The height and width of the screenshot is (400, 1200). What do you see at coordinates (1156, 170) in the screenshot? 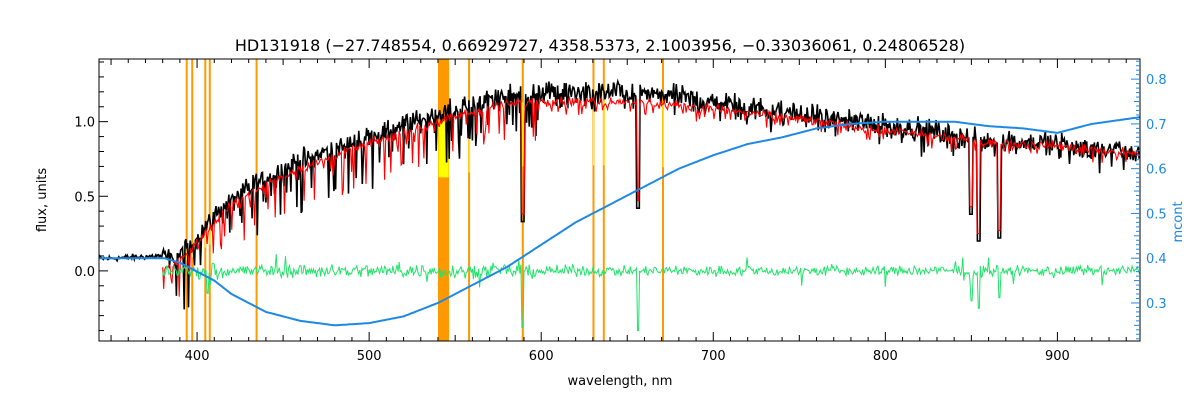
I see `y2-tick-label: 0.6` at bounding box center [1156, 170].